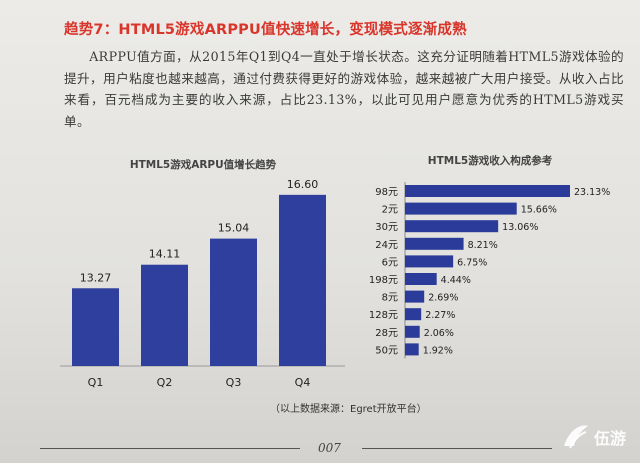 The image size is (640, 463). I want to click on page-rule-right, so click(457, 448).